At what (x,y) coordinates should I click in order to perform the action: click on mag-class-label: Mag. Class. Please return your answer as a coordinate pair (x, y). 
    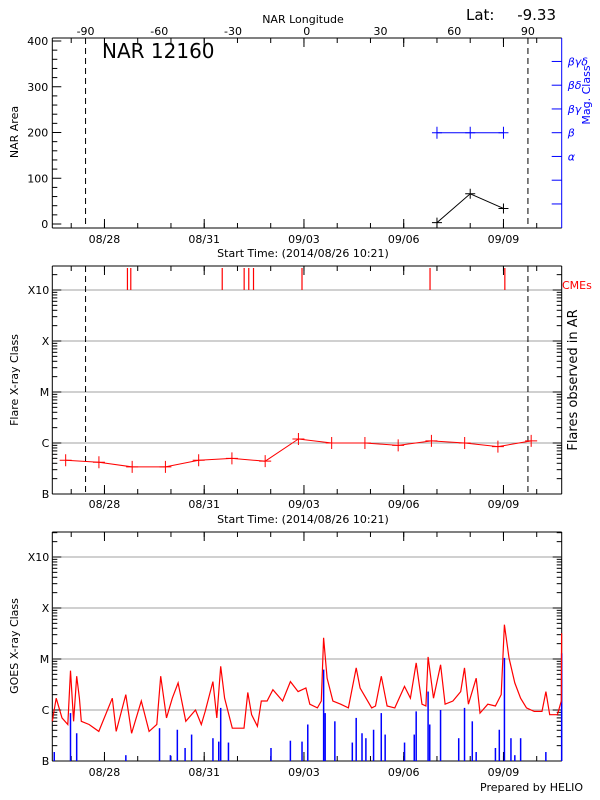
    Looking at the image, I should click on (586, 94).